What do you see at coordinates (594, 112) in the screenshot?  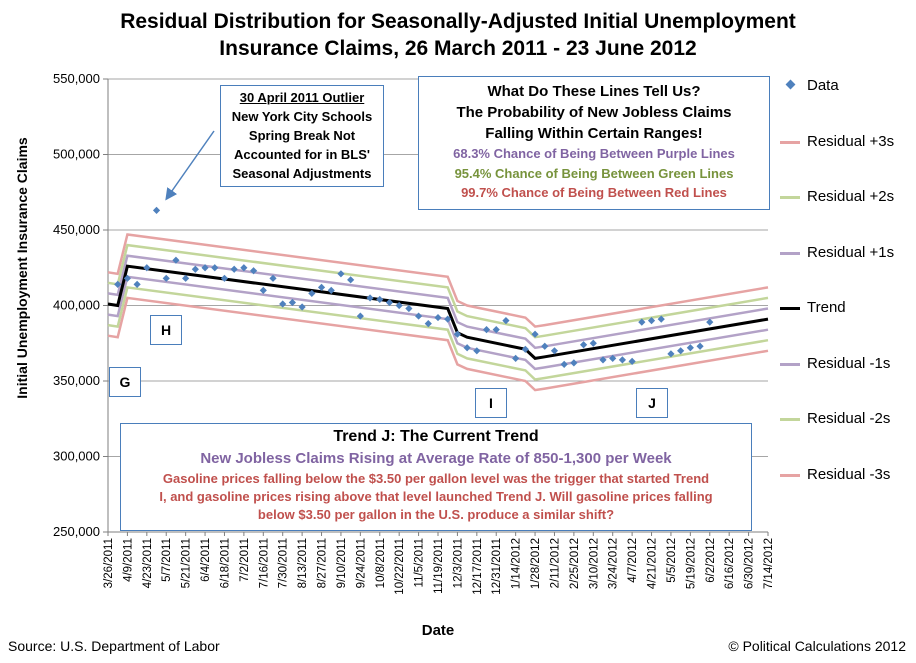 I see `lines-heading-2: The Probability of New Jobless Claims` at bounding box center [594, 112].